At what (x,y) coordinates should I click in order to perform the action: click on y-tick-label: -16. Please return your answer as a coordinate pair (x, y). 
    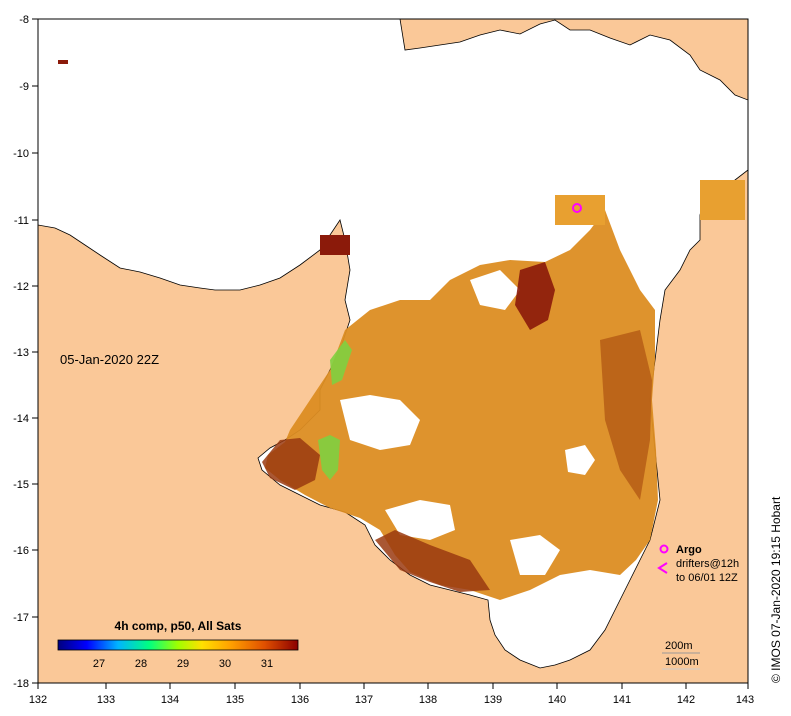
    Looking at the image, I should click on (21, 551).